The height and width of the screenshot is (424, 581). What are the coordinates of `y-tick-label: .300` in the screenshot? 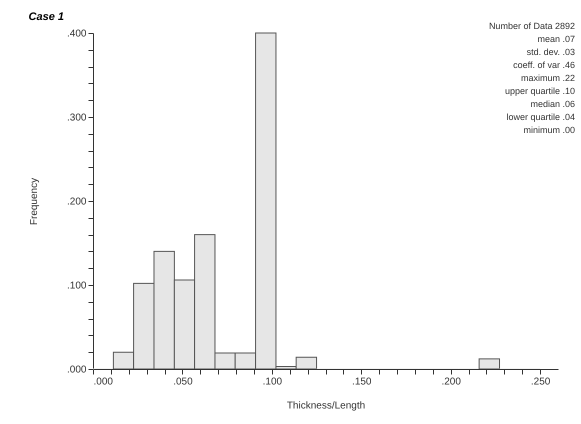 It's located at (77, 118).